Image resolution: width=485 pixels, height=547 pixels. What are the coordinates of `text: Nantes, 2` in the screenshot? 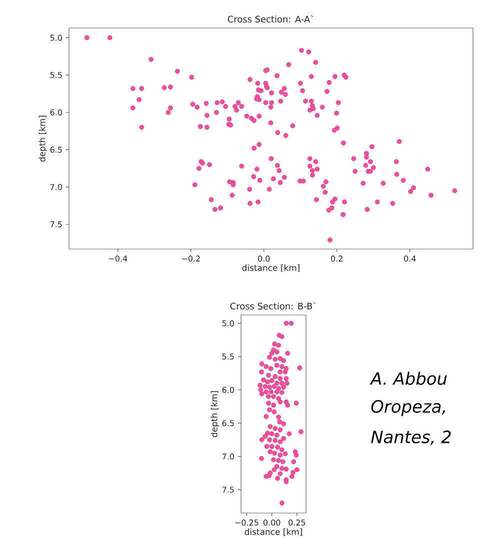 It's located at (411, 438).